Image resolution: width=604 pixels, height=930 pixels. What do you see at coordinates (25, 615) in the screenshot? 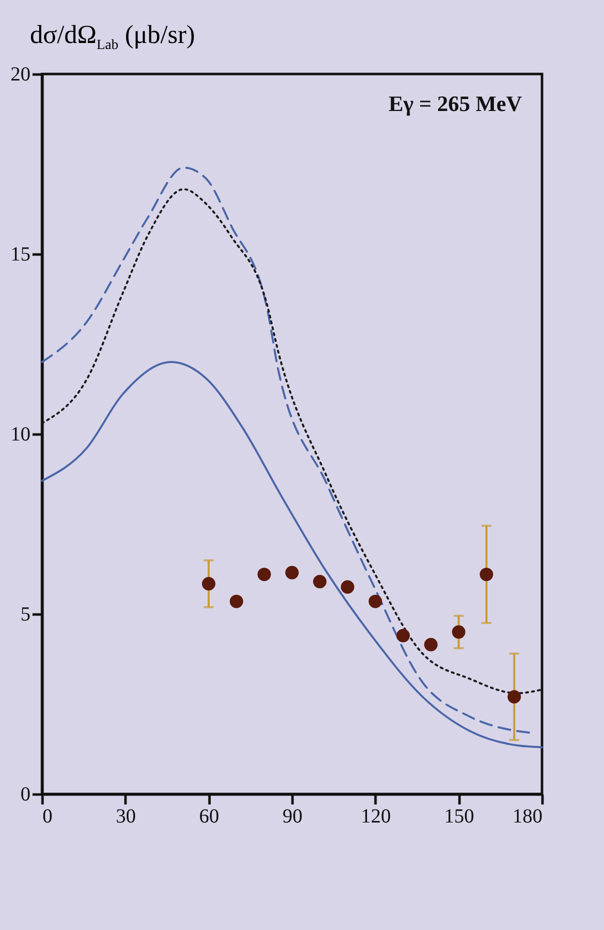
I see `y-tick-label: 5` at bounding box center [25, 615].